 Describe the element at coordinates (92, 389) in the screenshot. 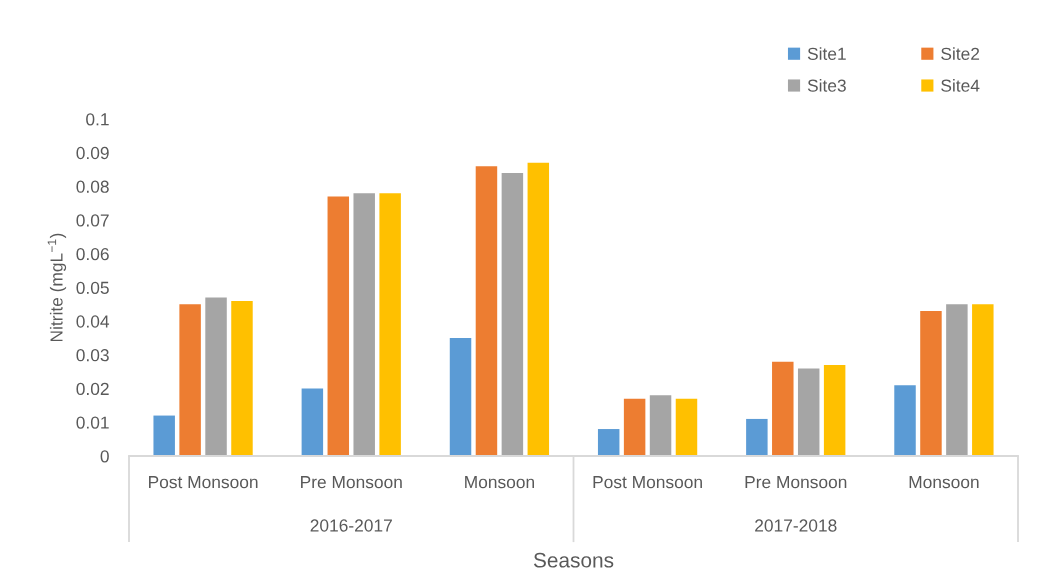

I see `y-tick-label: 0.02` at that location.